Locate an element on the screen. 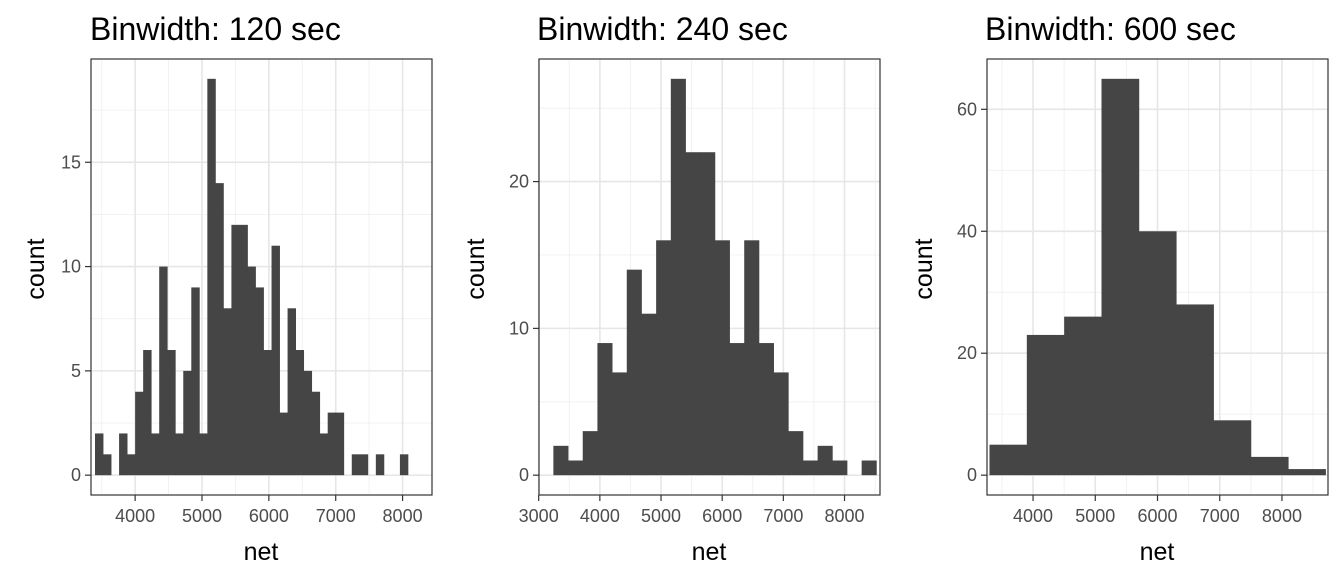 The image size is (1344, 581). x-tick-label: 3000 is located at coordinates (539, 516).